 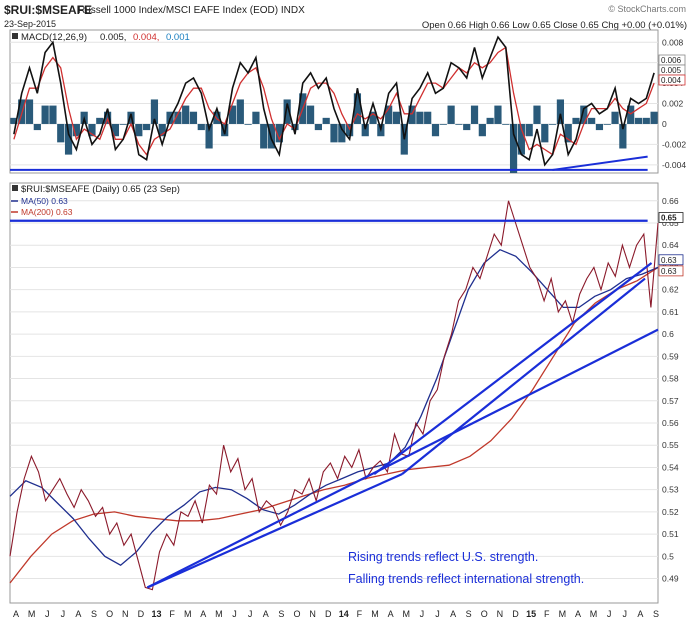 I want to click on price-tick-label: 0.6, so click(x=668, y=334).